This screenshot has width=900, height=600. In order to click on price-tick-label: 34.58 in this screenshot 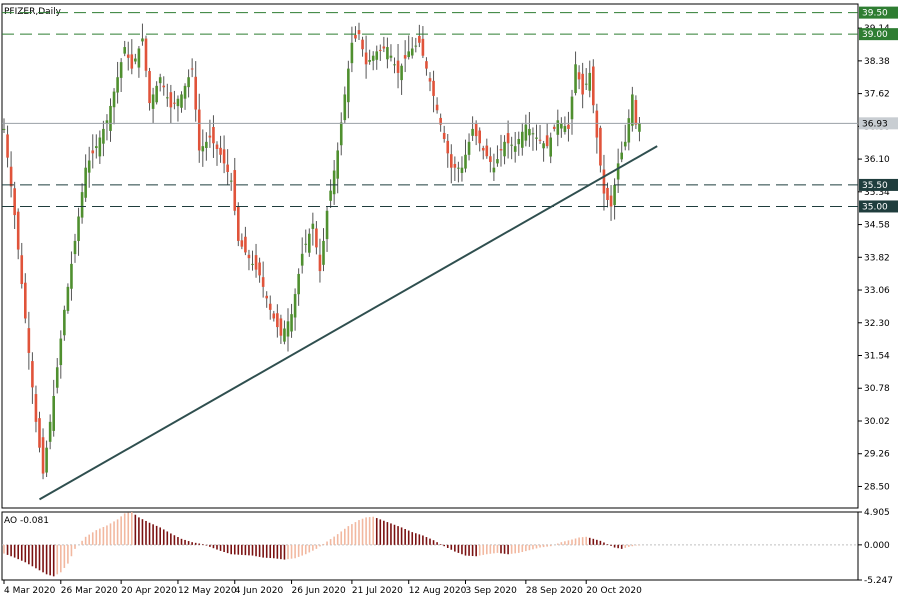, I will do `click(877, 226)`.